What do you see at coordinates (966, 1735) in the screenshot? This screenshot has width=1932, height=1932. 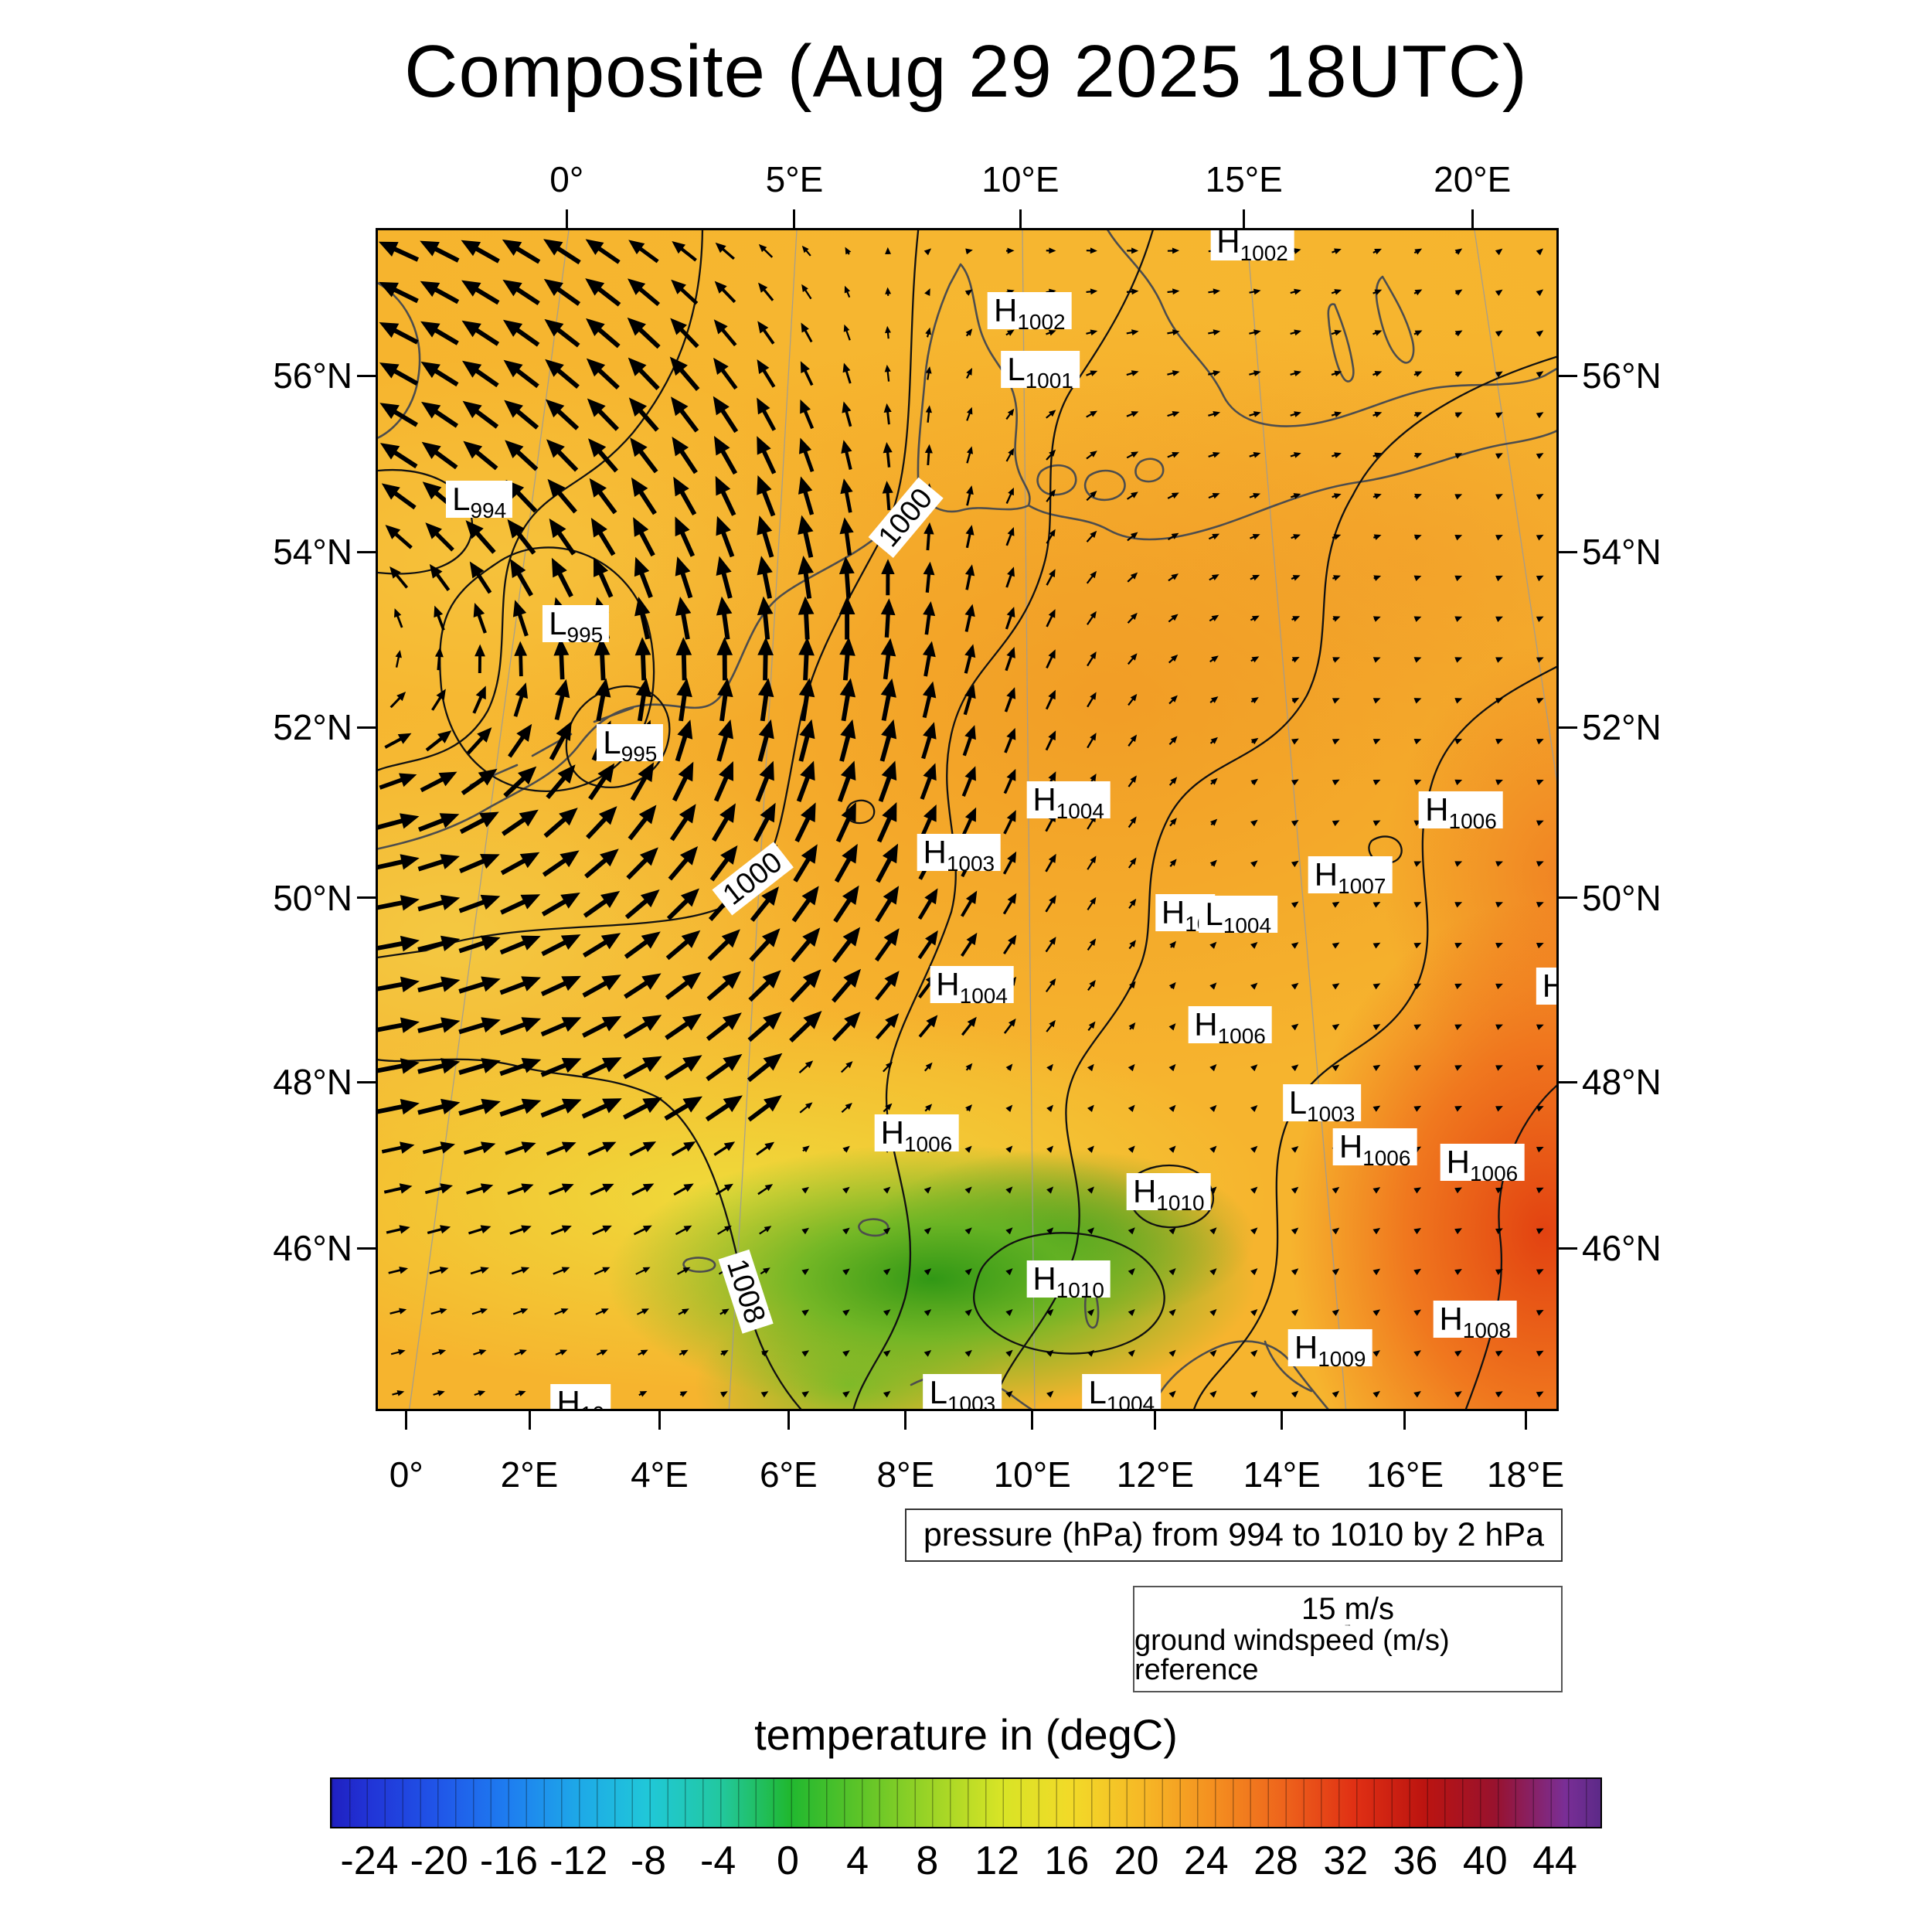 I see `colorbar-title: temperature in (degC)` at bounding box center [966, 1735].